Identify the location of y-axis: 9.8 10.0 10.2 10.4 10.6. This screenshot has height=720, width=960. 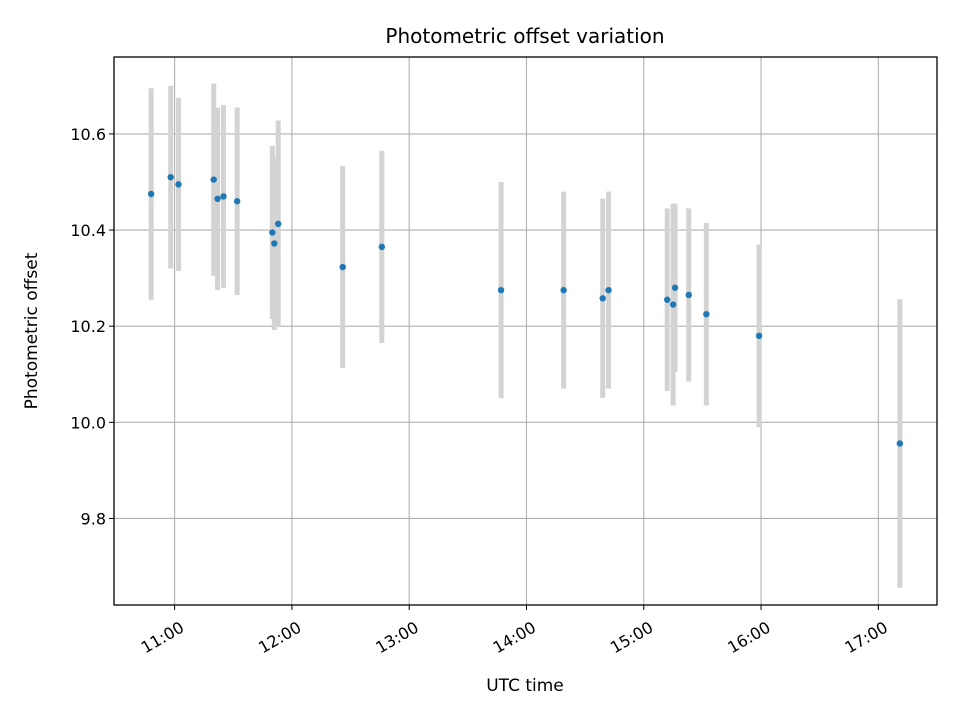
(92, 326).